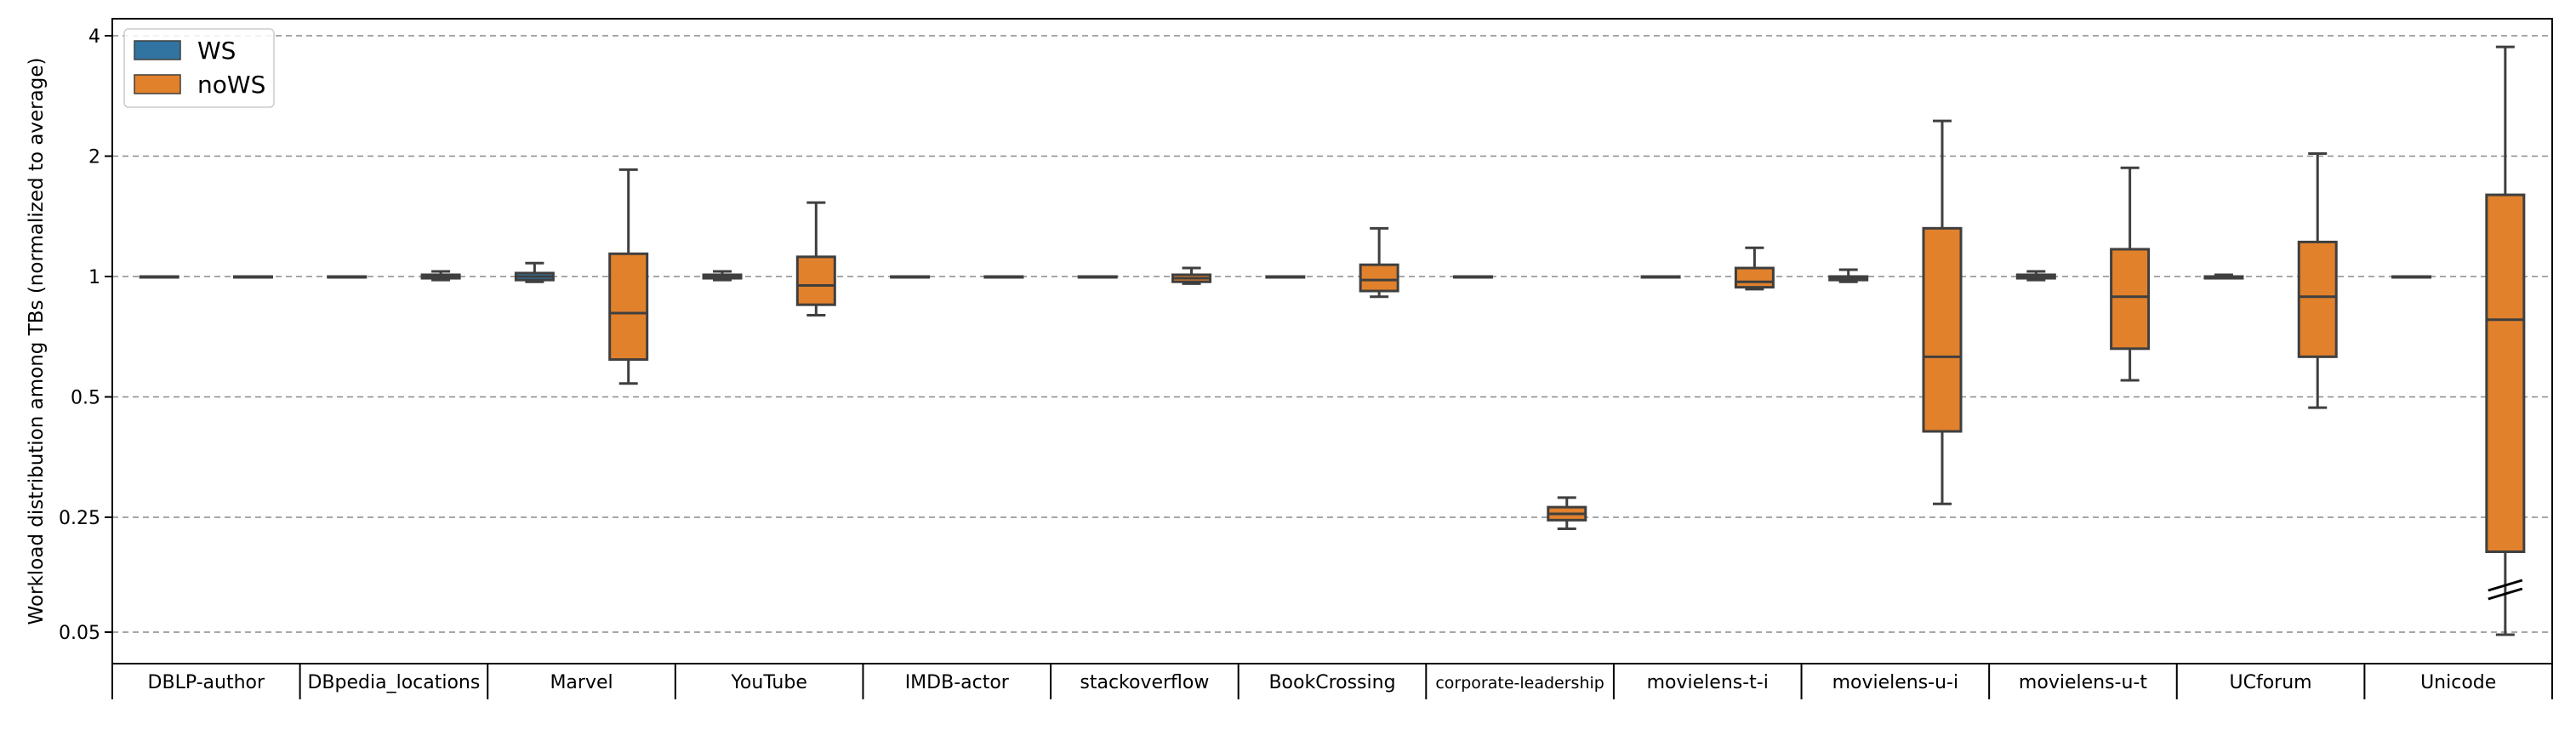 Image resolution: width=2576 pixels, height=747 pixels. What do you see at coordinates (2083, 682) in the screenshot?
I see `category-label-10: movielens-u-t` at bounding box center [2083, 682].